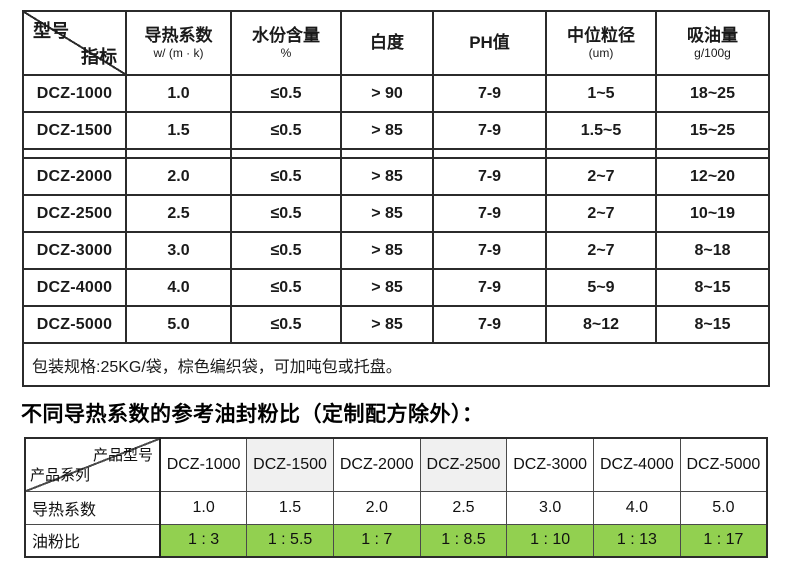  I want to click on ratio-cell: 1 : 7, so click(376, 540).